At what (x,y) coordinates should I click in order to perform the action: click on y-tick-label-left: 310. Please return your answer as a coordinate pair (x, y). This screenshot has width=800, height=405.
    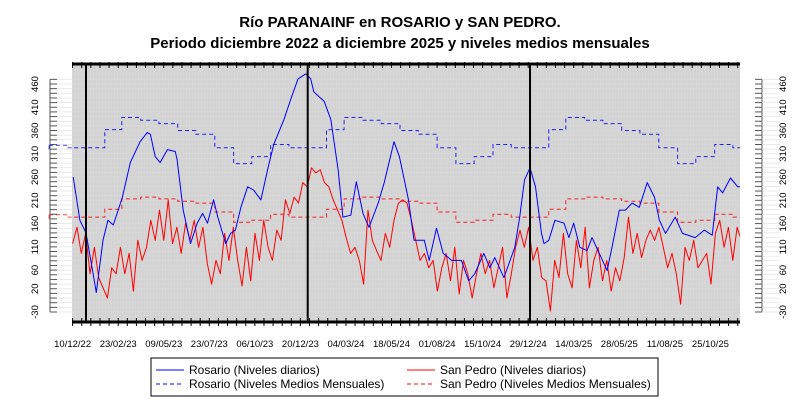
    Looking at the image, I should click on (35, 154).